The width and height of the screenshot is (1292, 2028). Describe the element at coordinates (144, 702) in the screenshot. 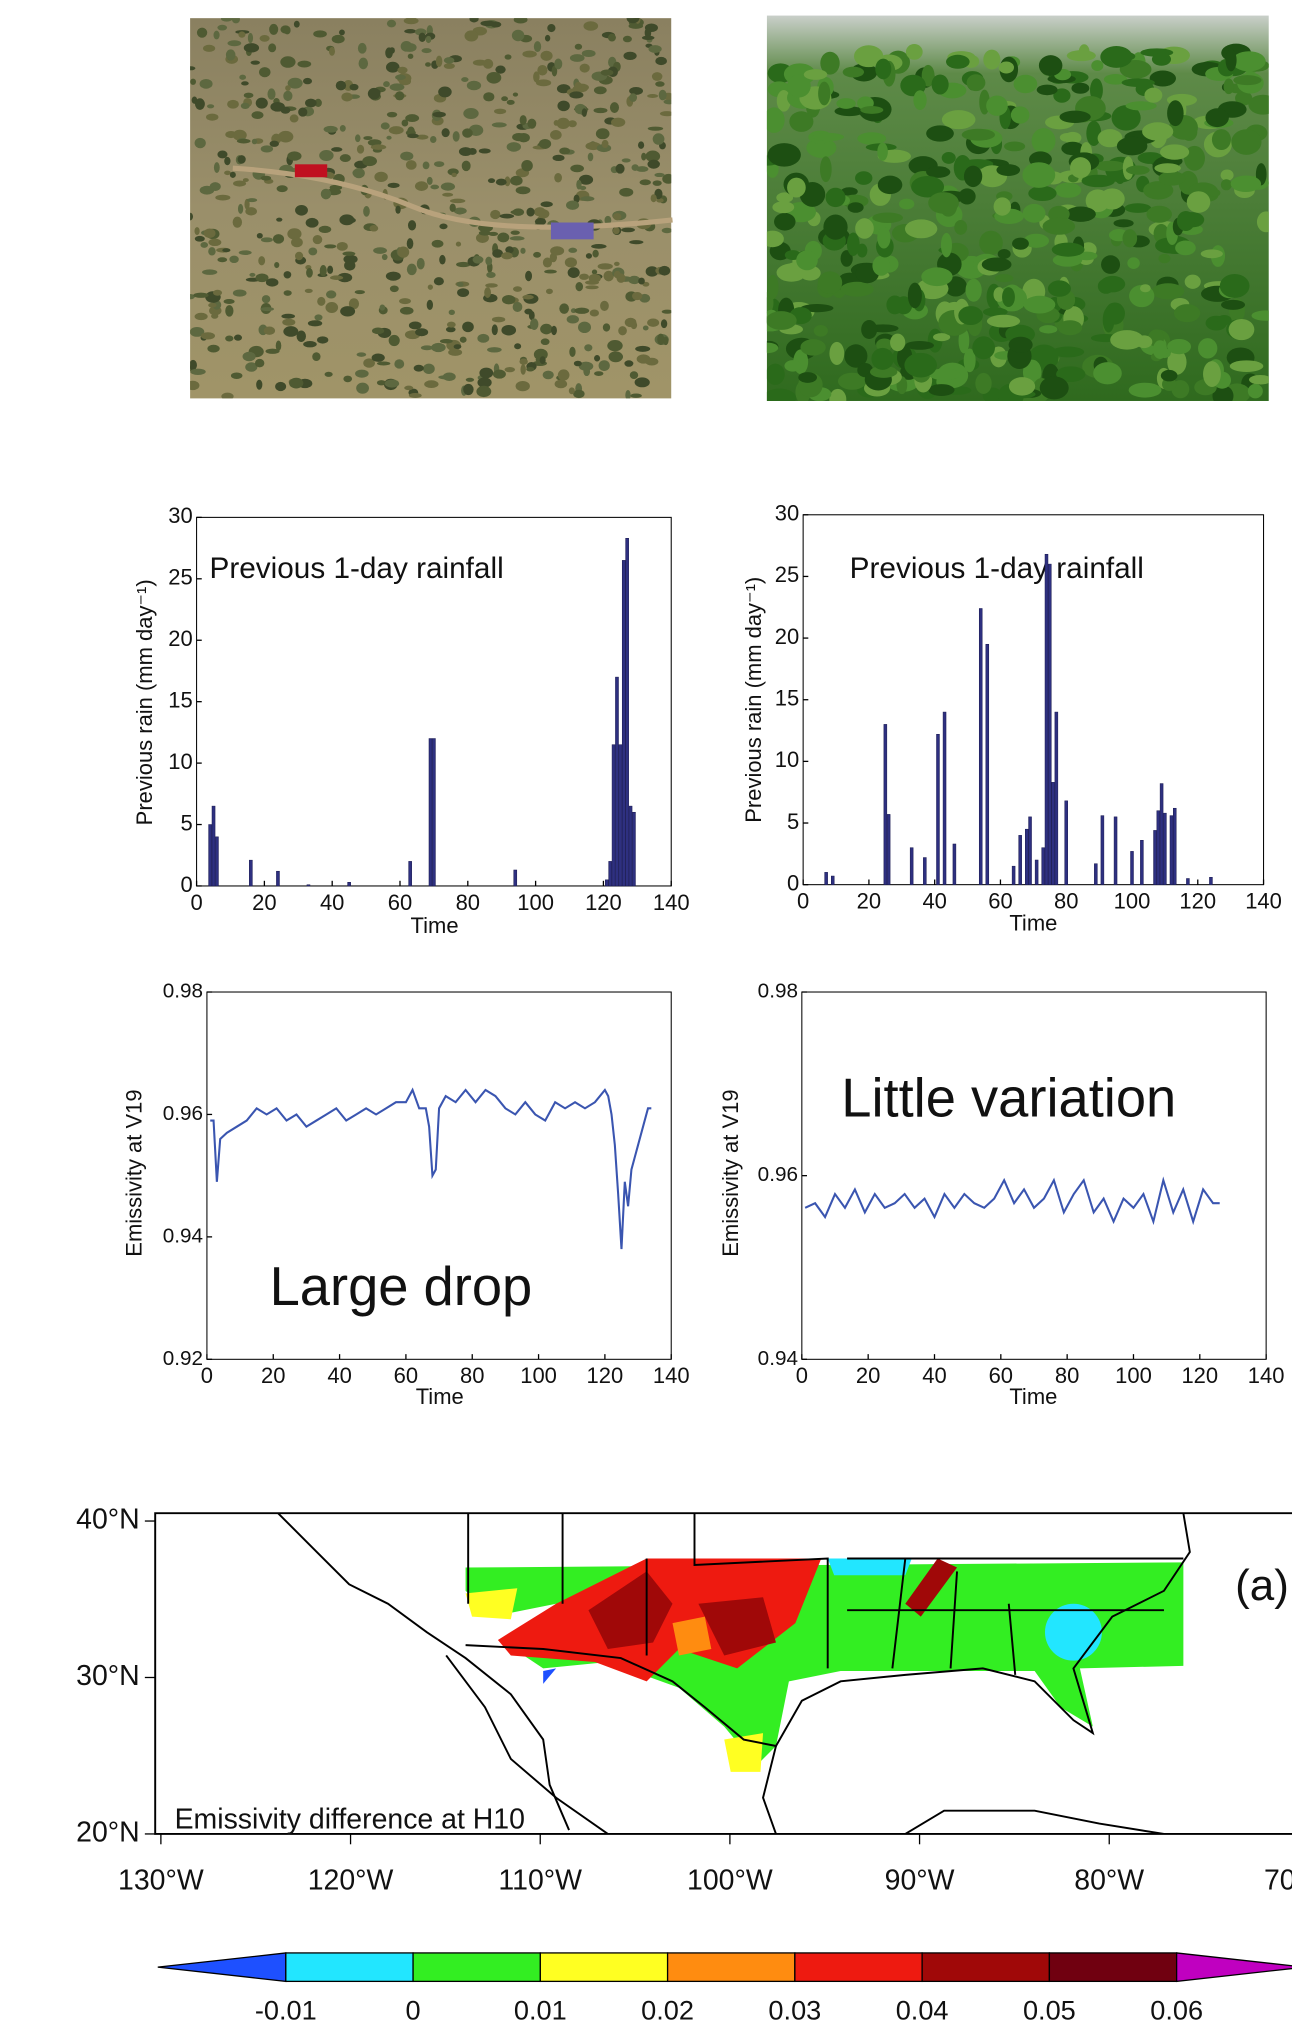

I see `y-axis-label: Previous rain (mm day⁻¹)` at that location.